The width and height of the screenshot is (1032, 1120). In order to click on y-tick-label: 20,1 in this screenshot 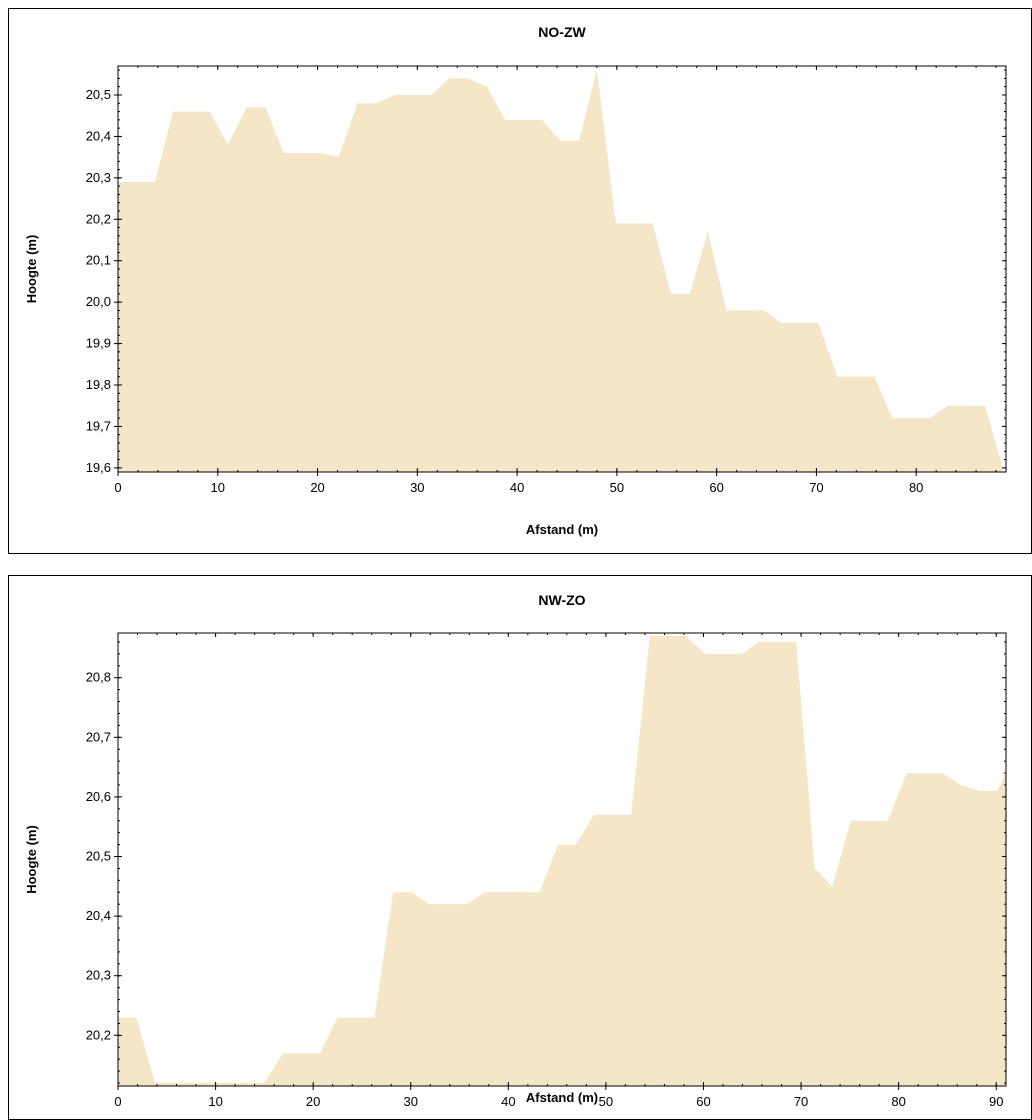, I will do `click(98, 260)`.